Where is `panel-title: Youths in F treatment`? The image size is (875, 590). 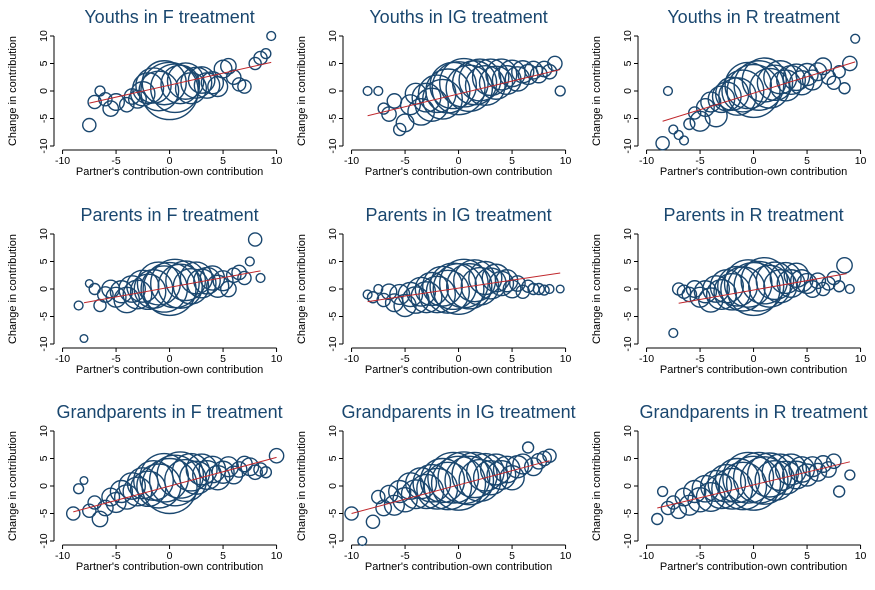 panel-title: Youths in F treatment is located at coordinates (169, 17).